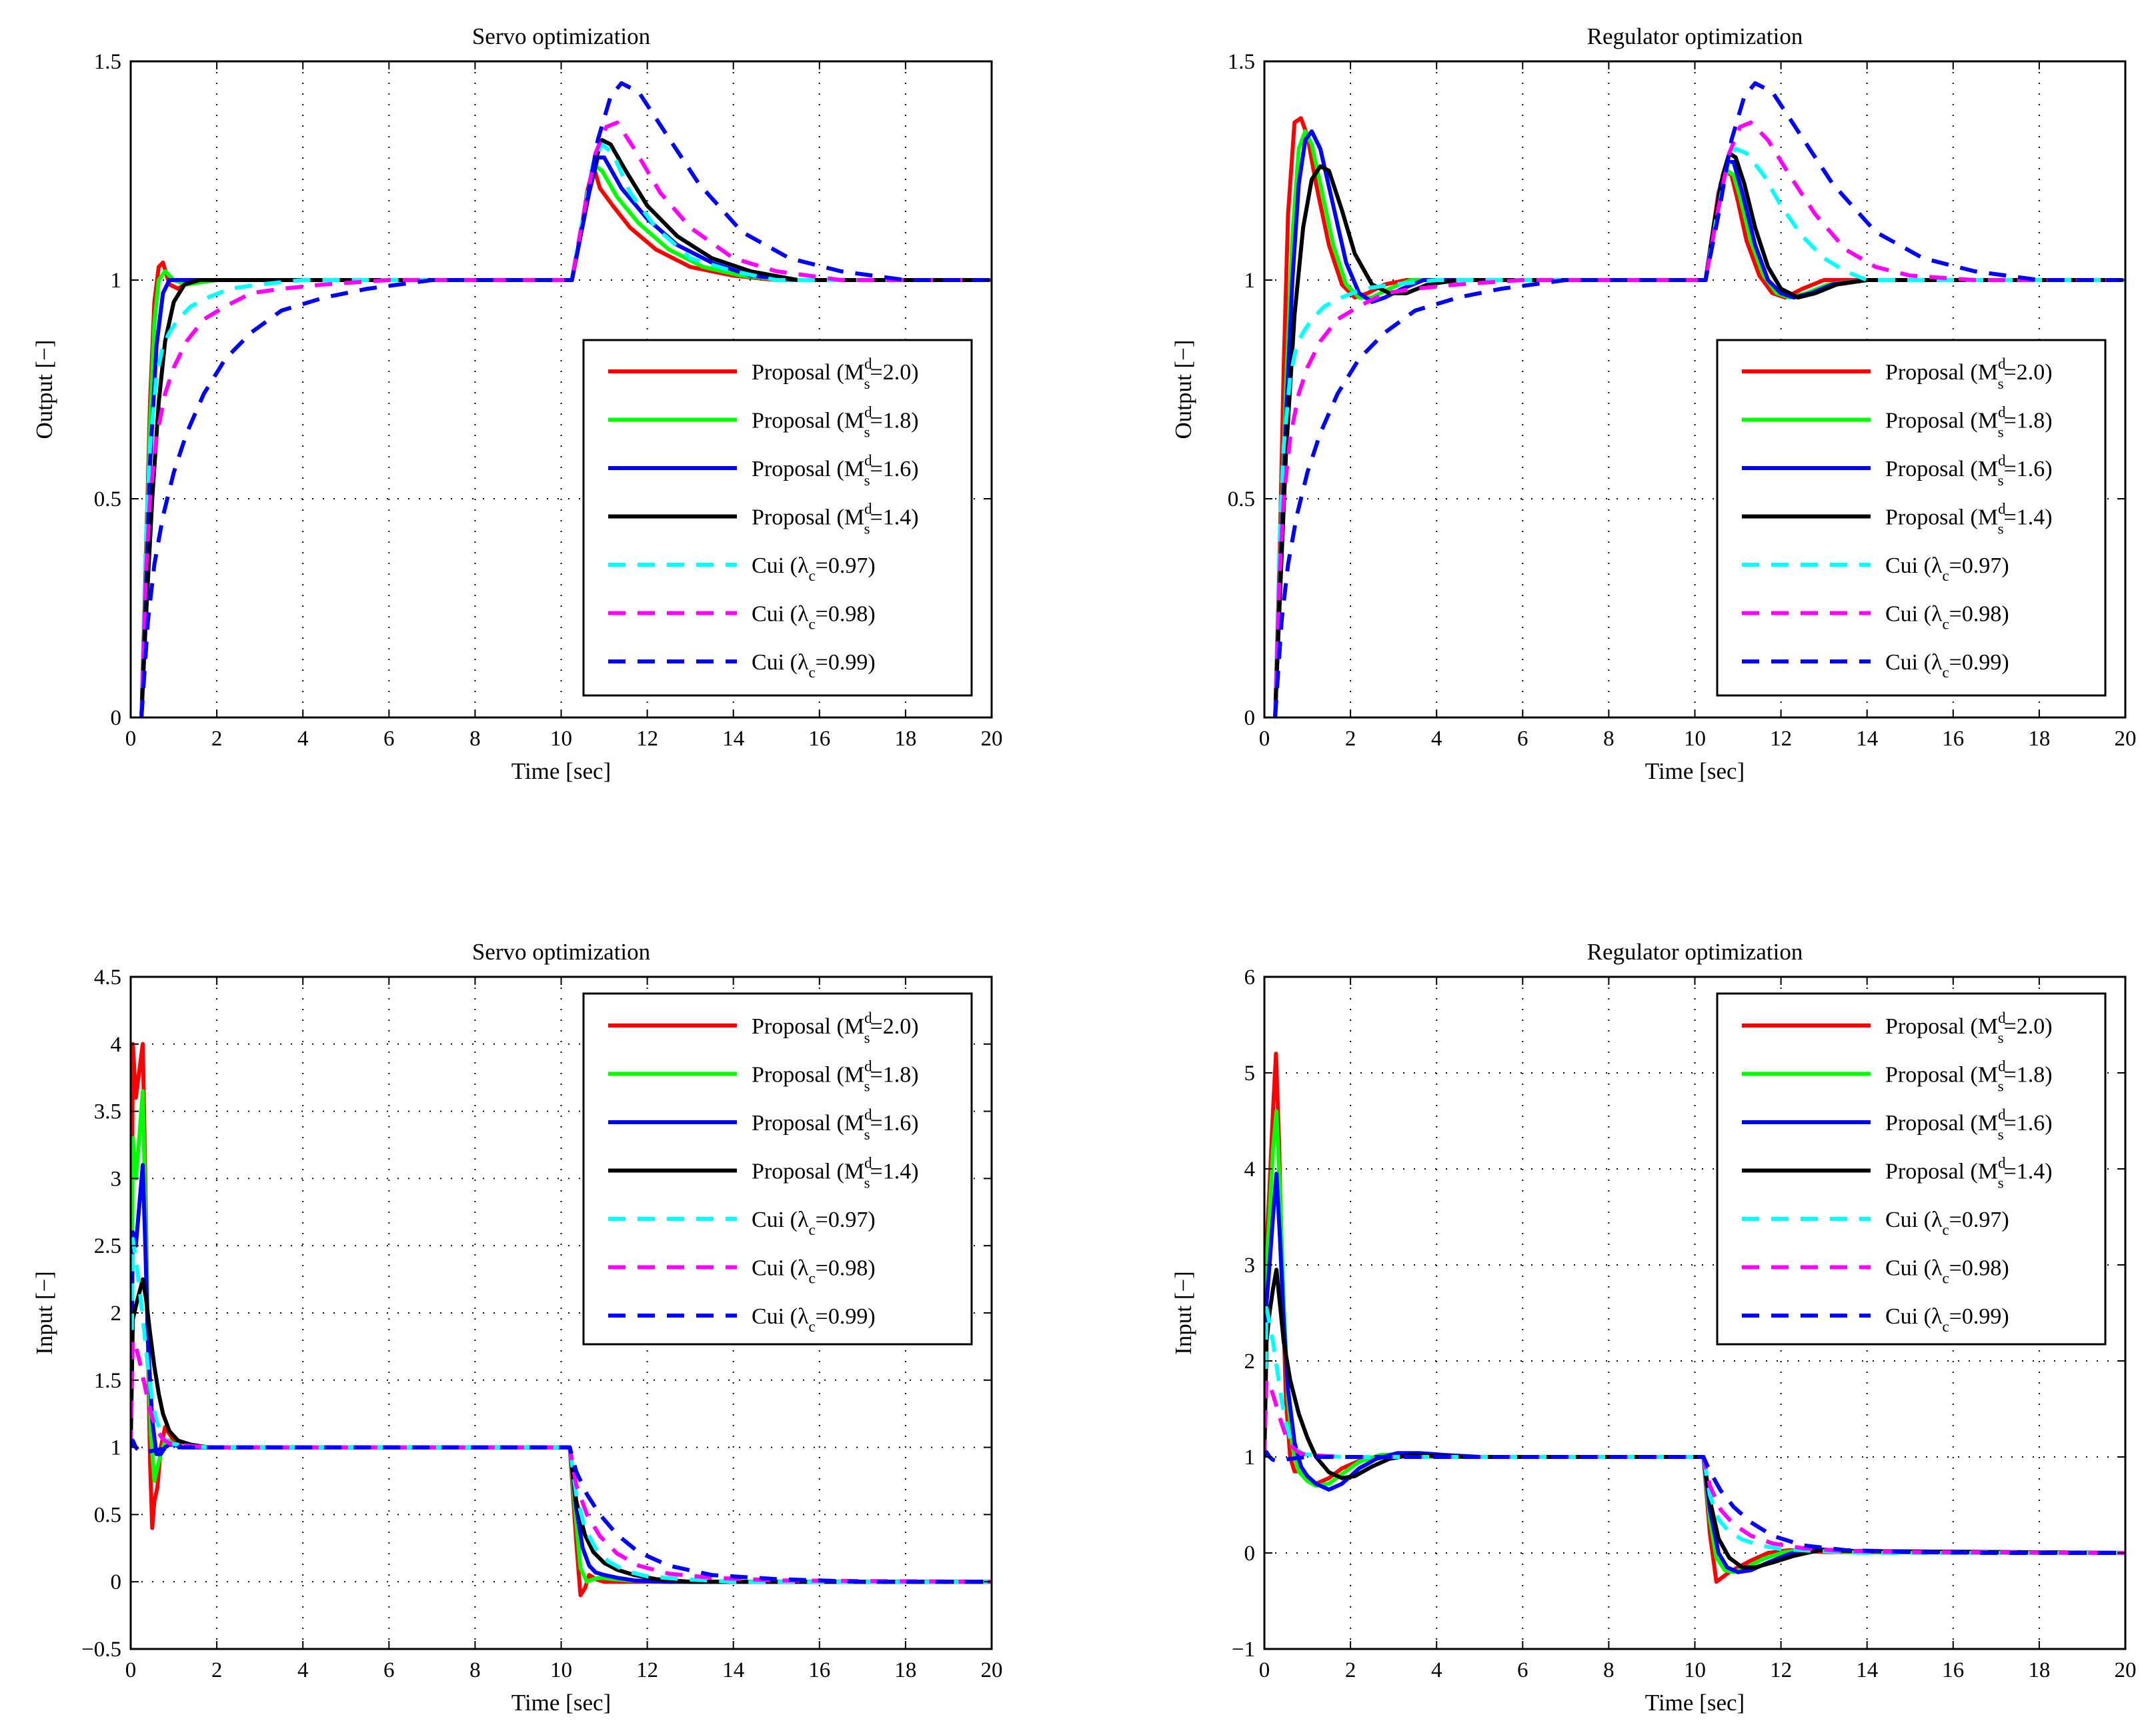 The image size is (2156, 1729). What do you see at coordinates (101, 1650) in the screenshot?
I see `y-tick-label: −0.5` at bounding box center [101, 1650].